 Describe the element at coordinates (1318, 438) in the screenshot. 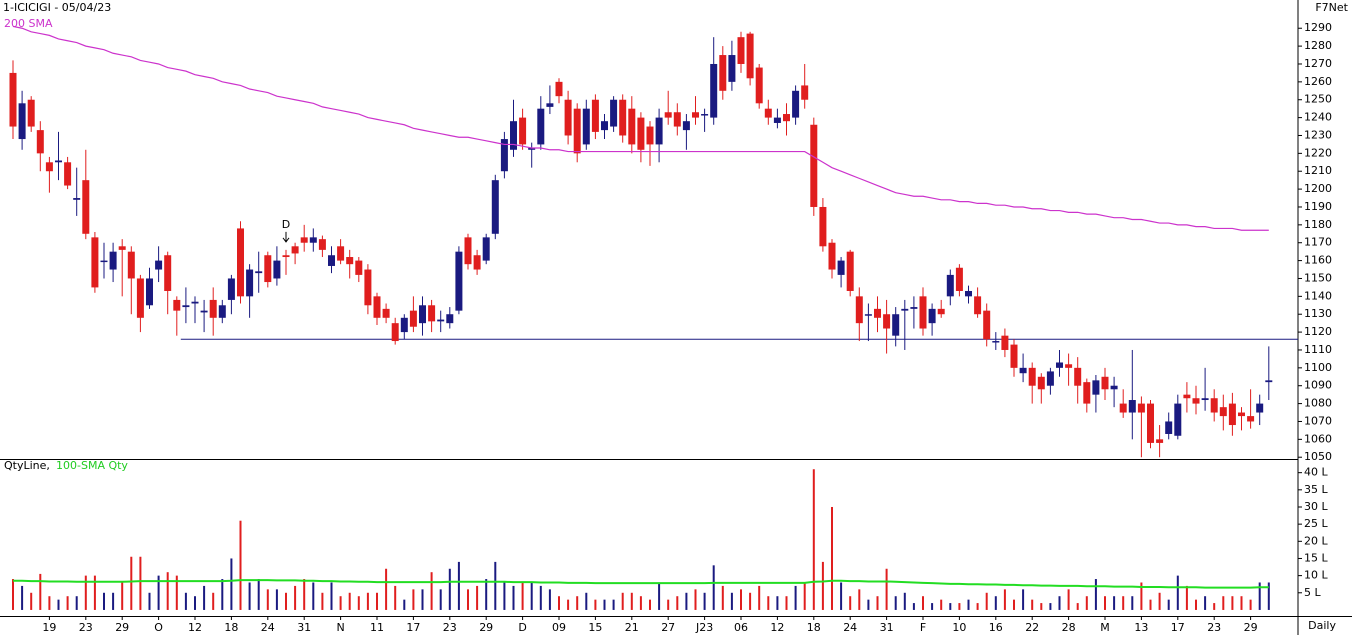

I see `y-tick-label: 1060` at that location.